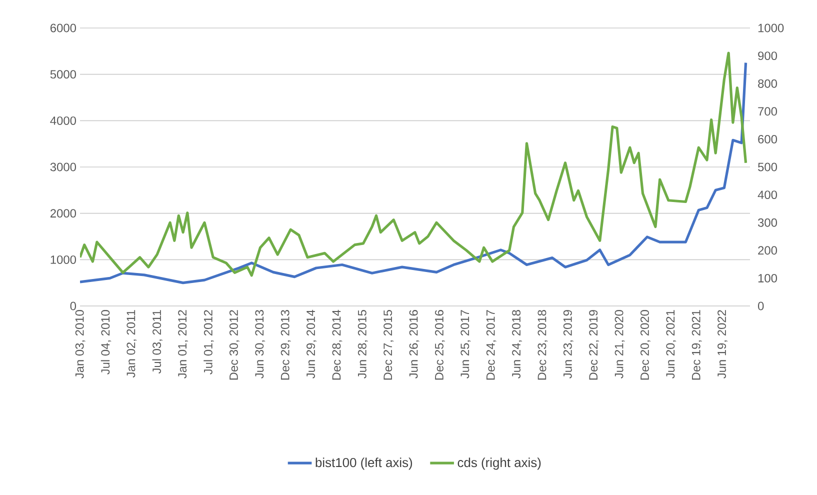 This screenshot has height=495, width=817. What do you see at coordinates (157, 342) in the screenshot?
I see `x-tick-label: Jul 03, 2011` at bounding box center [157, 342].